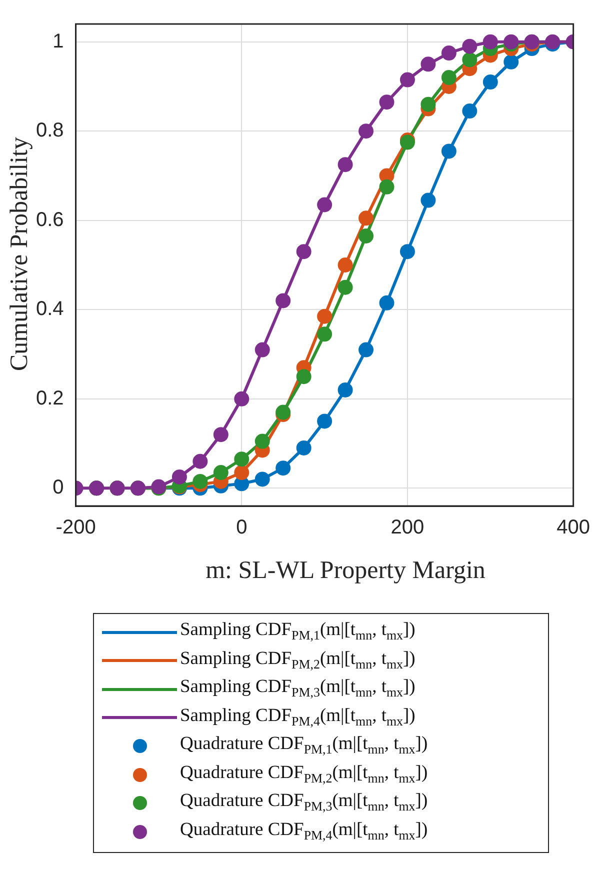 The height and width of the screenshot is (877, 600). Describe the element at coordinates (20, 255) in the screenshot. I see `y-axis-title: Cumulative Probability` at that location.